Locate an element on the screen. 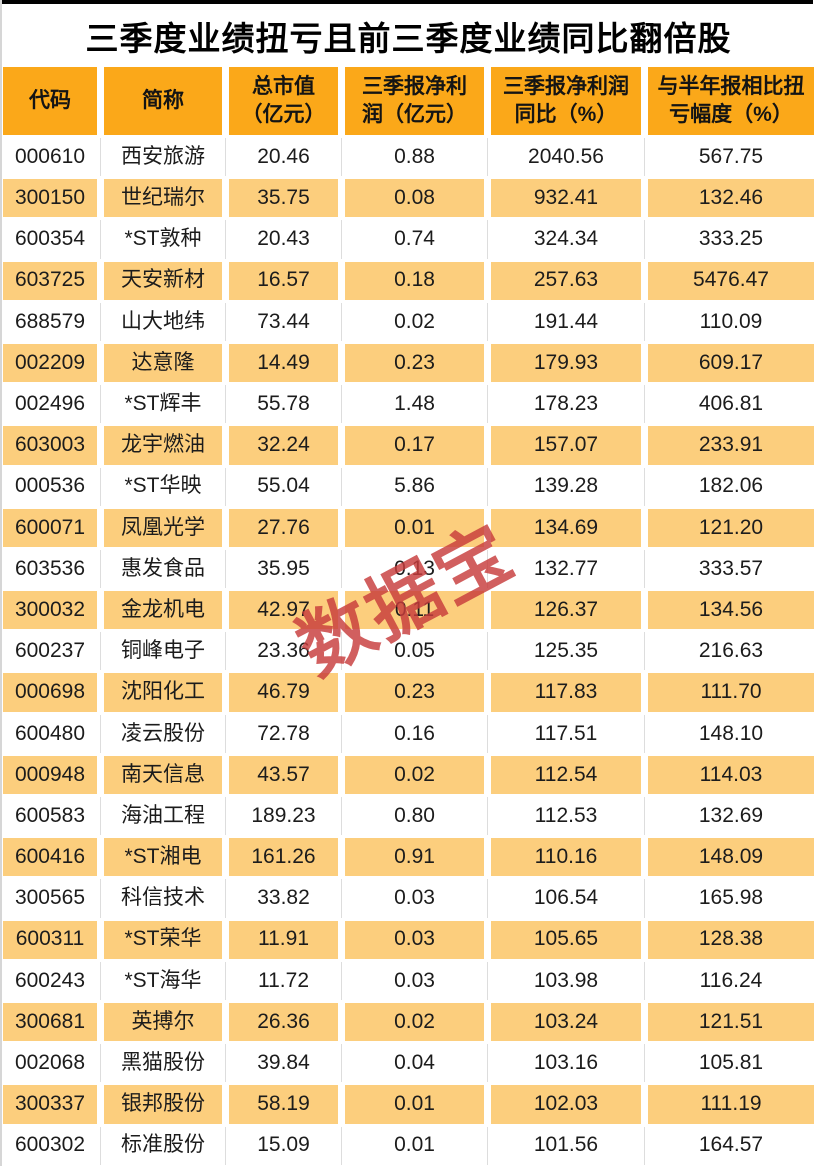 This screenshot has width=818, height=1166. cell-q3_profit: 0.17 is located at coordinates (414, 445).